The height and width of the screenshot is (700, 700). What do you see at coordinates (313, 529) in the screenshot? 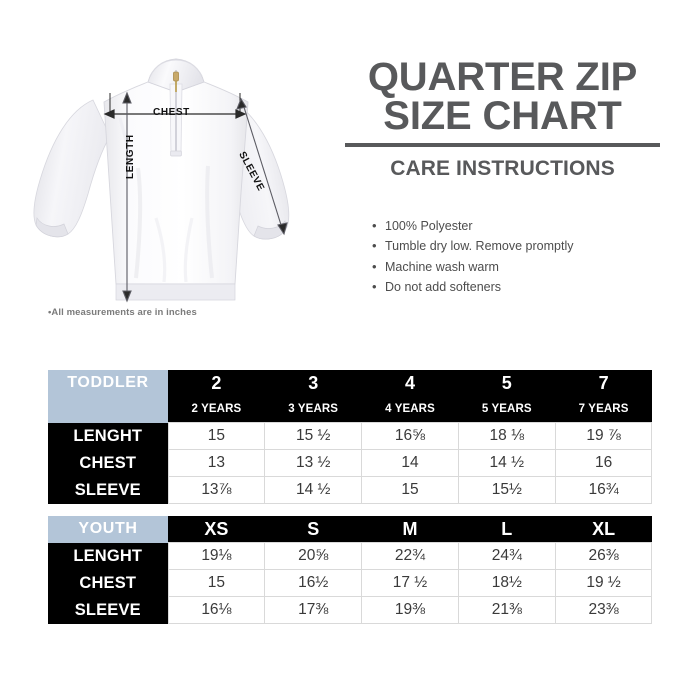
I see `youth-size-header: S` at bounding box center [313, 529].